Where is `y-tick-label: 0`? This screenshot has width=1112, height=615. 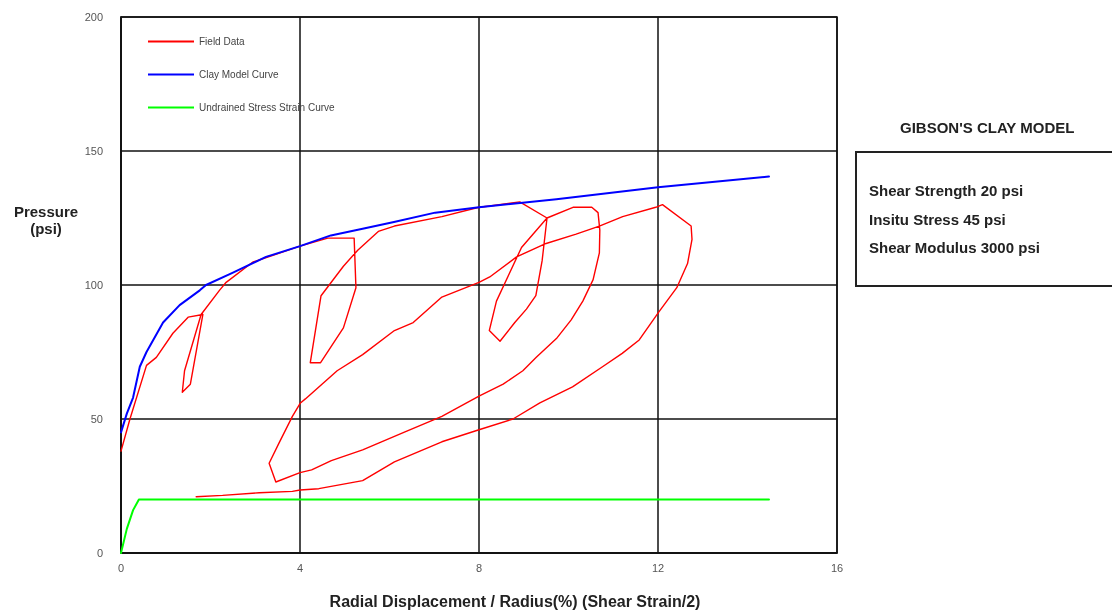 y-tick-label: 0 is located at coordinates (99, 553).